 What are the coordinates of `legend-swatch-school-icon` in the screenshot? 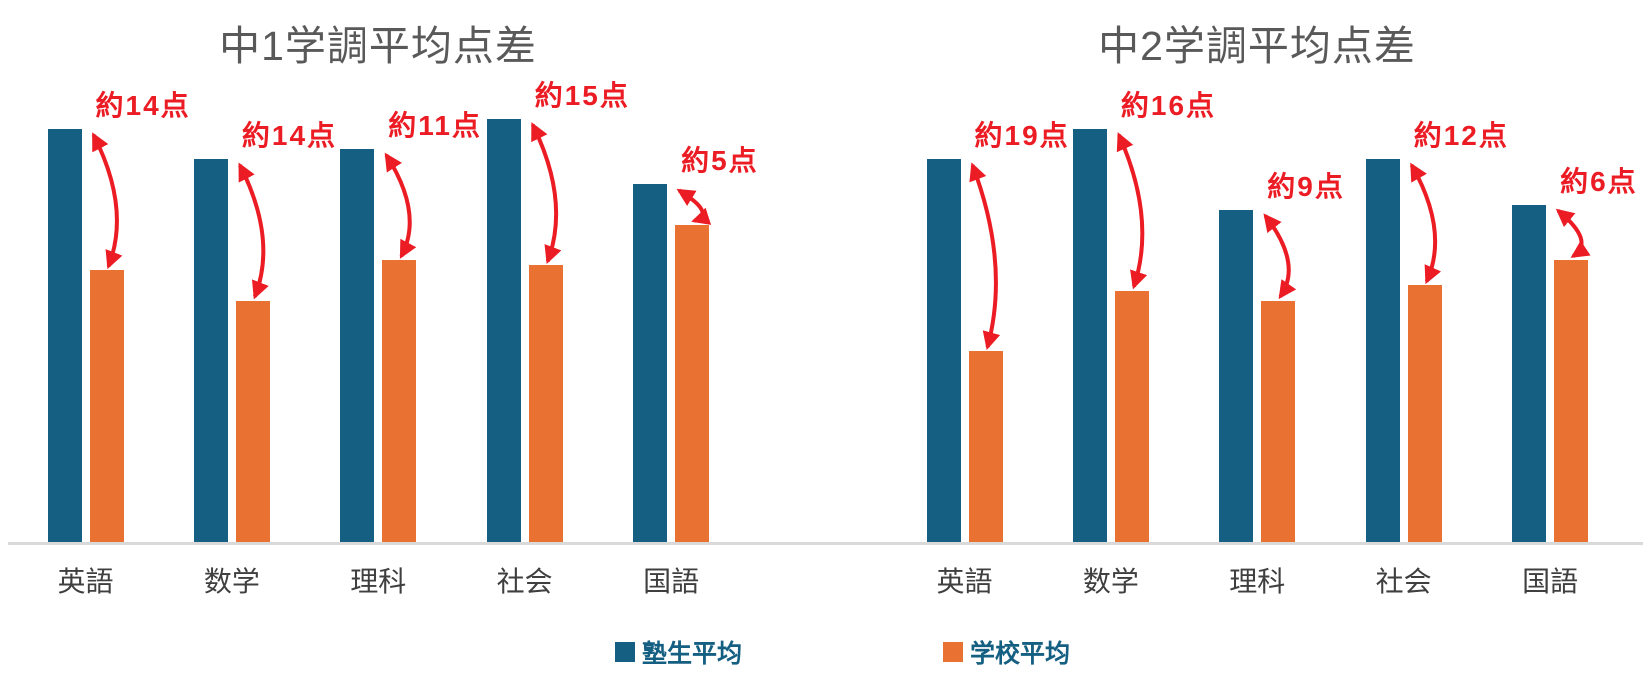 It's located at (953, 652).